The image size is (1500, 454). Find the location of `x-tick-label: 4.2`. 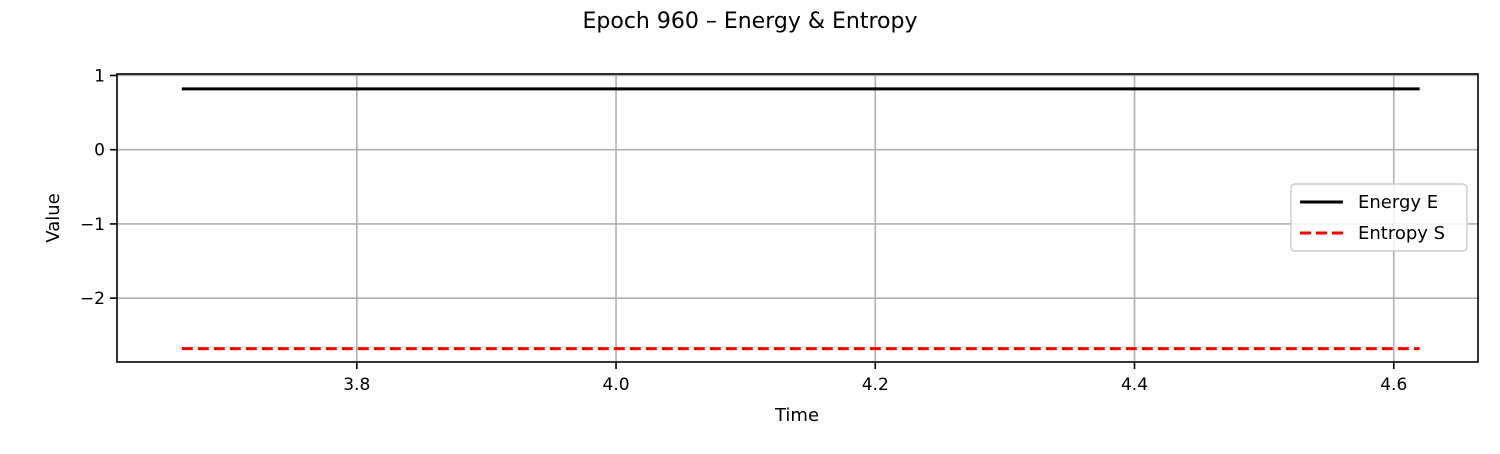

x-tick-label: 4.2 is located at coordinates (875, 385).